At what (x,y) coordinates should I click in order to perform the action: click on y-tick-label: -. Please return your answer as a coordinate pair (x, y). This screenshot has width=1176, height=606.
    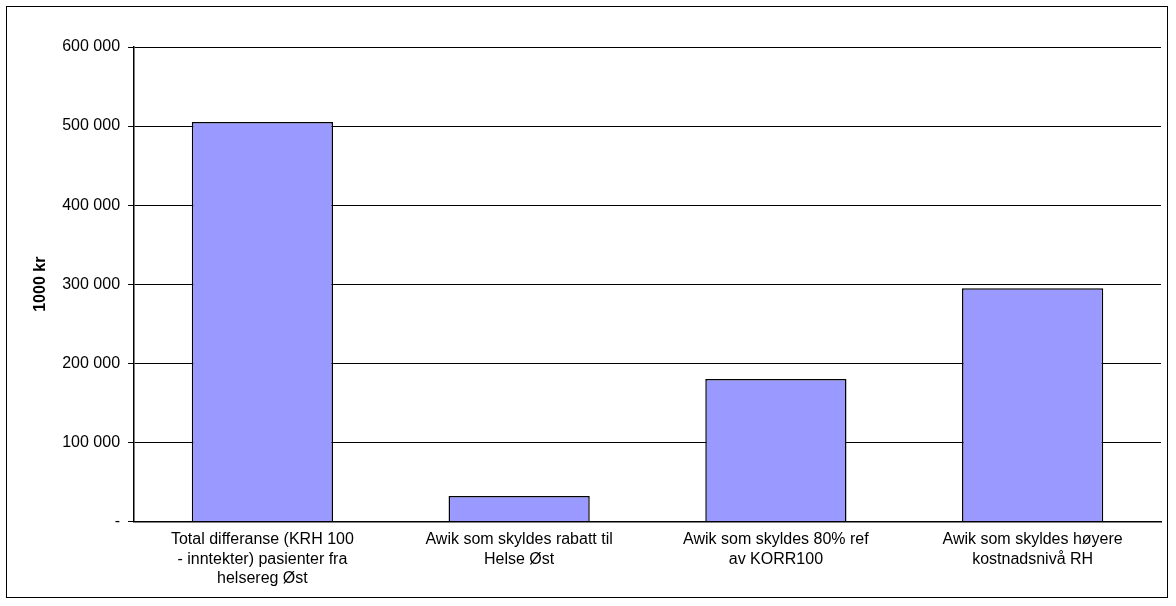
    Looking at the image, I should click on (117, 520).